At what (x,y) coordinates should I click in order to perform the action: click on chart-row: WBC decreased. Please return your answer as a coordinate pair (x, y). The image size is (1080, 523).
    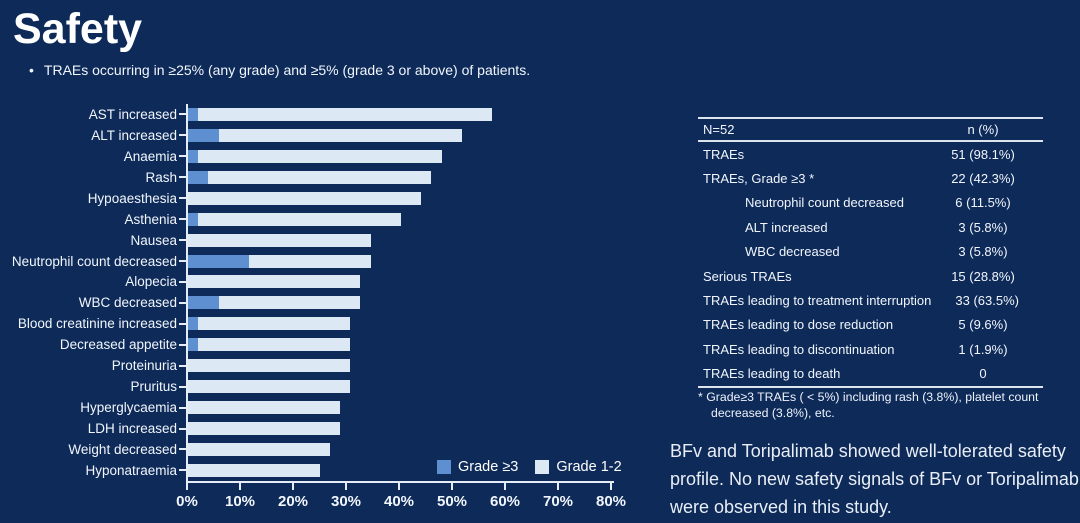
    Looking at the image, I should click on (306, 303).